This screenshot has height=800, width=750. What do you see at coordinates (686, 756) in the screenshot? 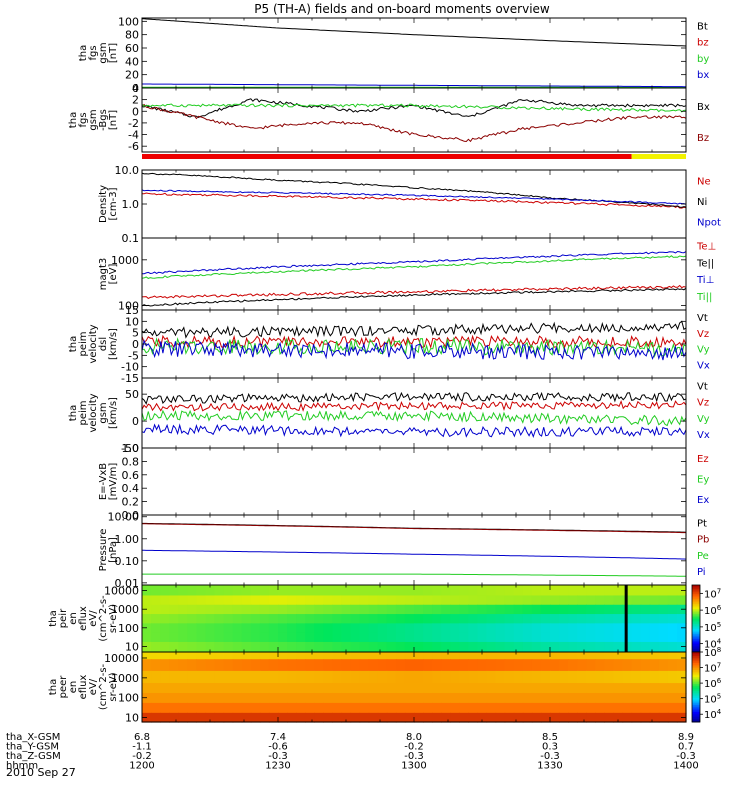
I see `ephemeris-value: -0.3` at bounding box center [686, 756].